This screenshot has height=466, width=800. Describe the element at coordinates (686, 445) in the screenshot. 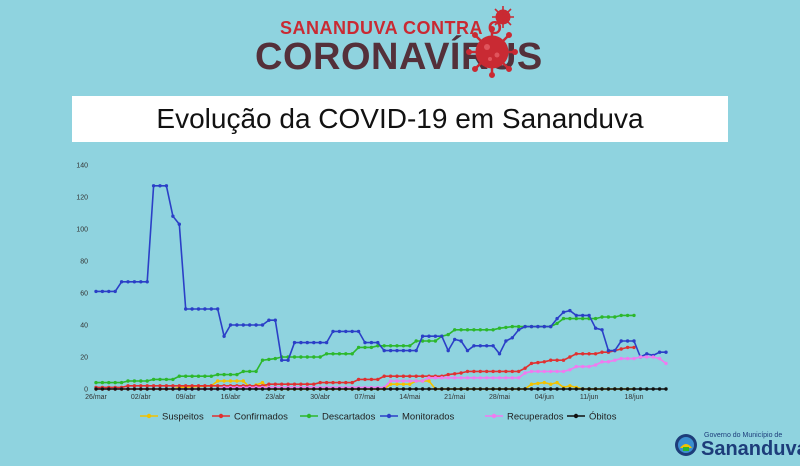

I see `municipal-emblem-icon` at that location.